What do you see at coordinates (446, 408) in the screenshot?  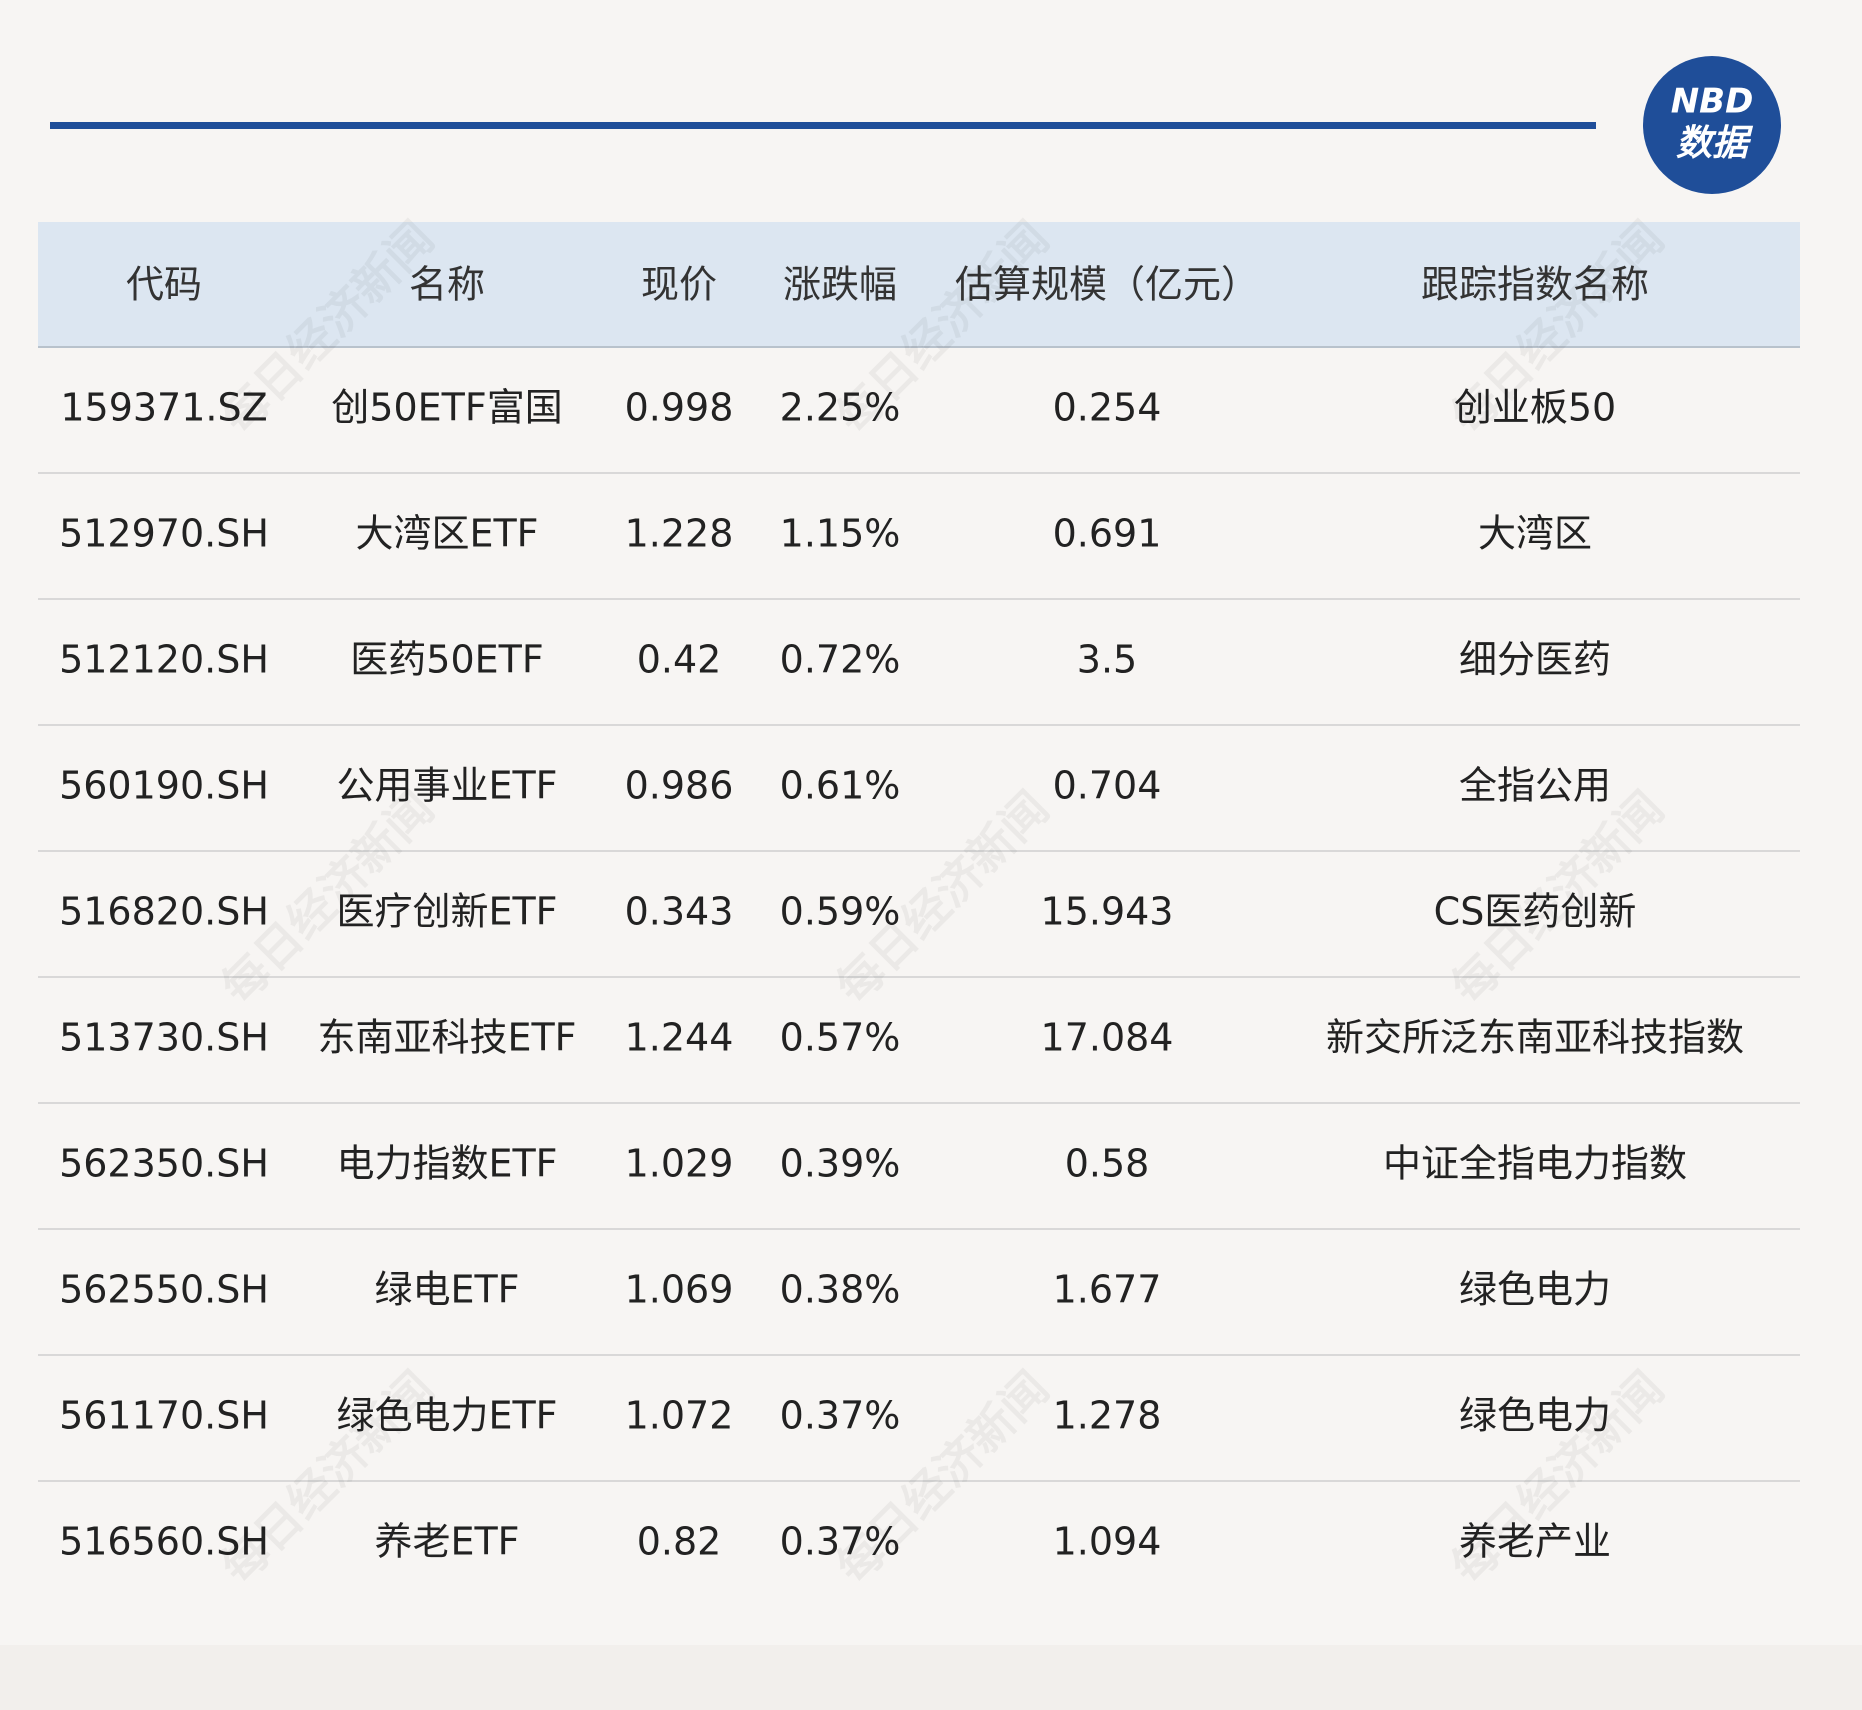 I see `cell: 创50ETF富国` at bounding box center [446, 408].